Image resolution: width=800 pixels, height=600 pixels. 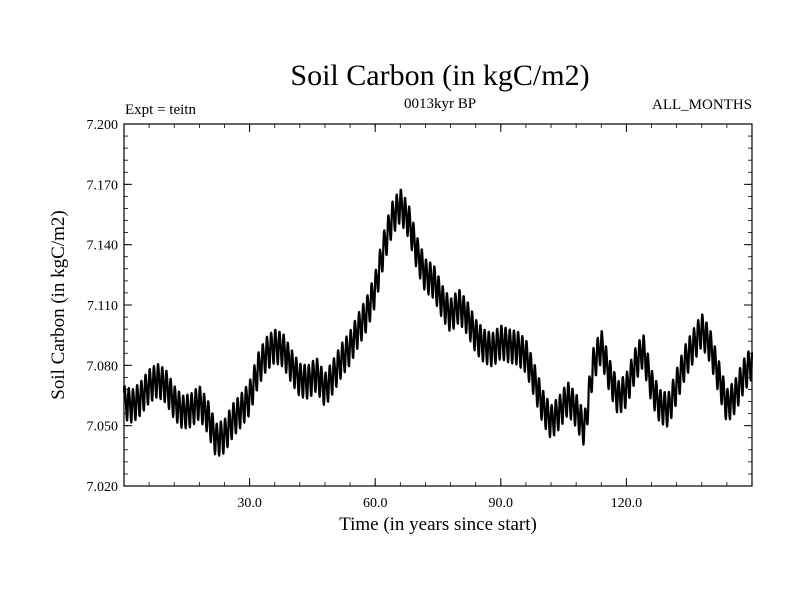 What do you see at coordinates (702, 105) in the screenshot?
I see `months-label: ALL_MONTHS` at bounding box center [702, 105].